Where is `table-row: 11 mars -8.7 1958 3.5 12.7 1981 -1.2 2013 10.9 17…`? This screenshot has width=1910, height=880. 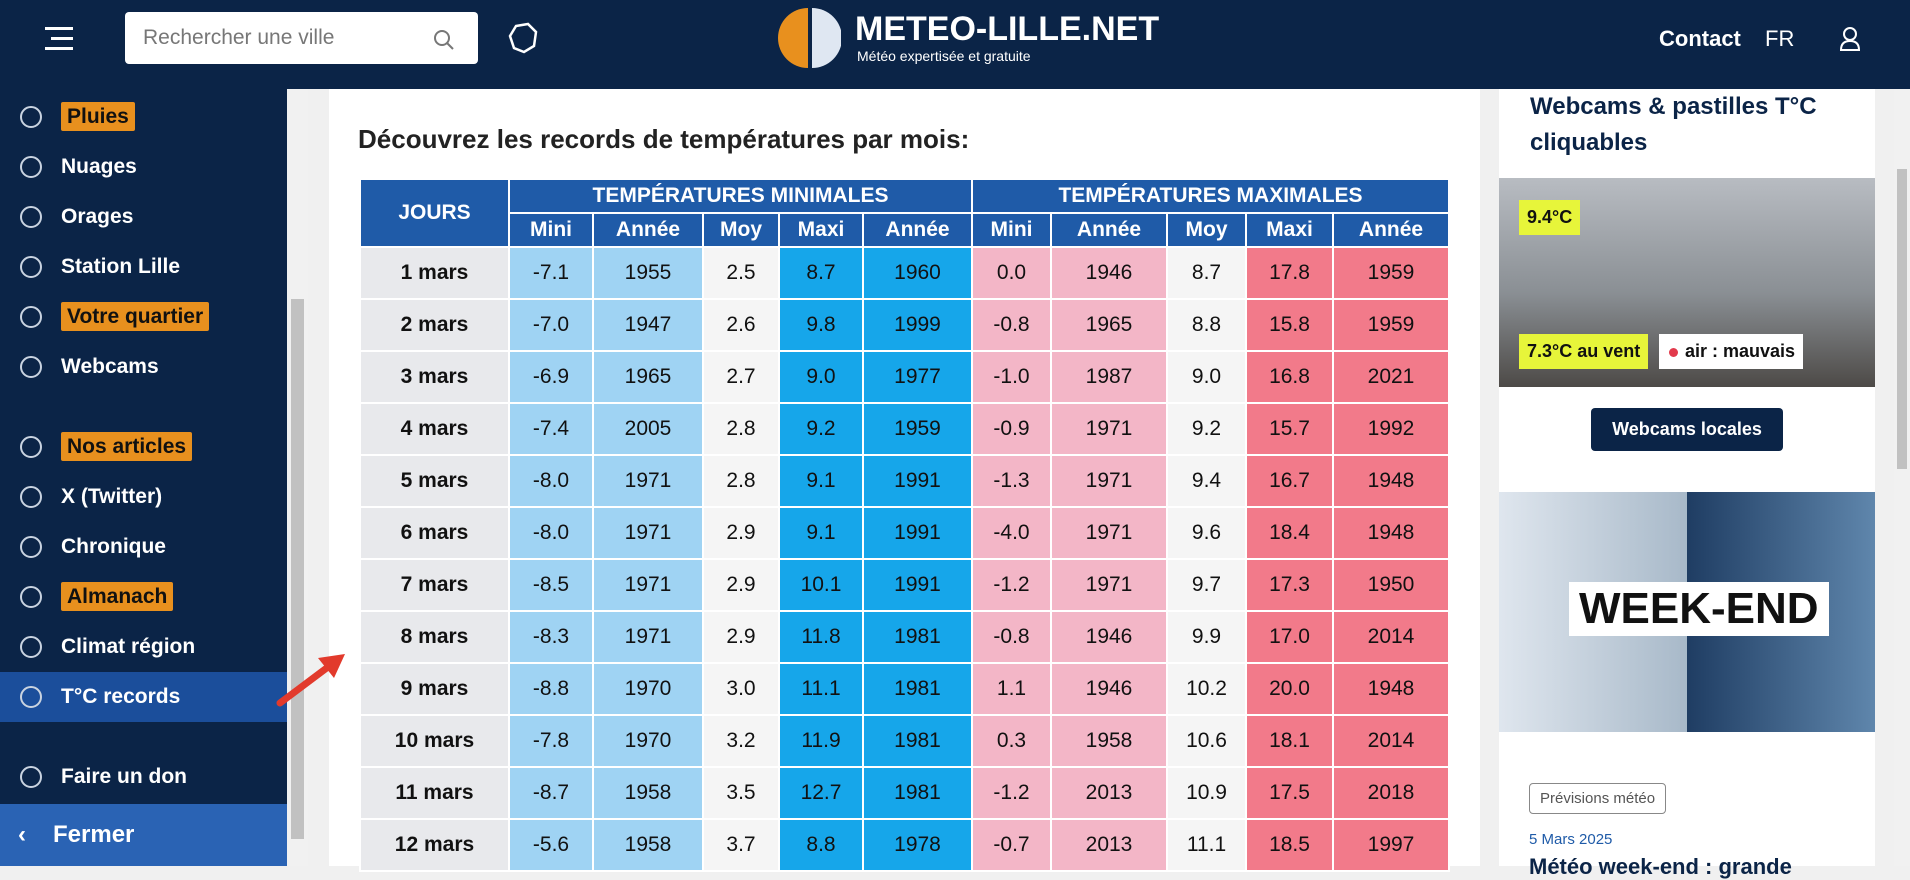 table-row: 11 mars -8.7 1958 3.5 12.7 1981 -1.2 2013 10.9 17… is located at coordinates (904, 793).